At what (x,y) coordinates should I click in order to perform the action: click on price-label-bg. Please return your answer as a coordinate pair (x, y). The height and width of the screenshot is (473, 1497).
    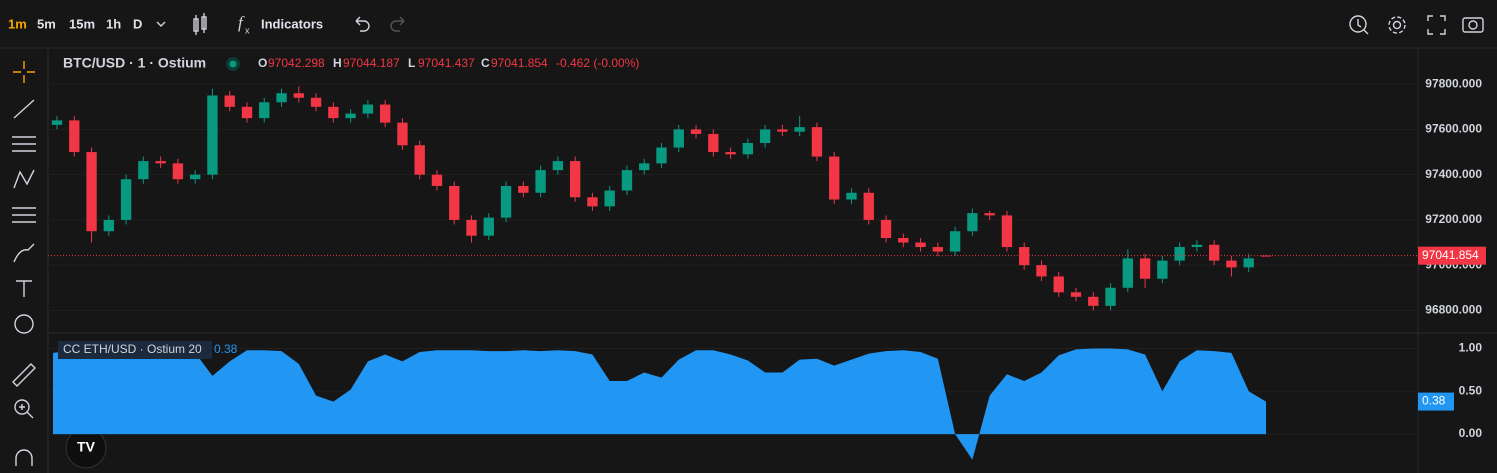
    Looking at the image, I should click on (1452, 255).